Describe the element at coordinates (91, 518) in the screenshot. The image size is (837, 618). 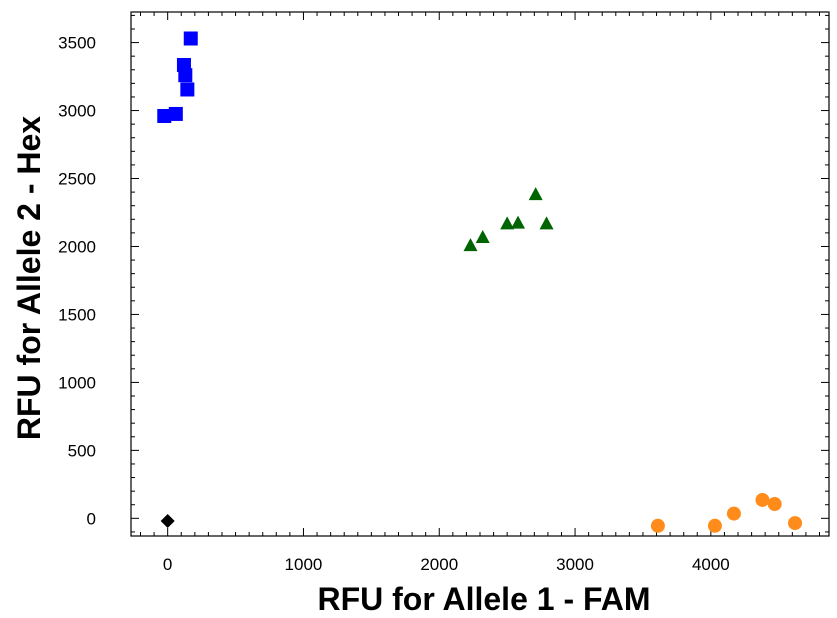
I see `y-tick-label: 0` at that location.